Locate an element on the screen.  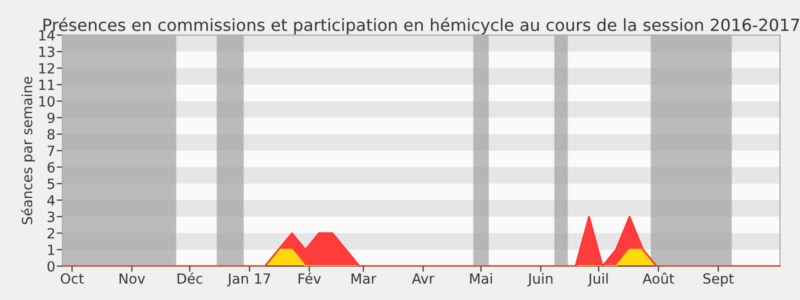
y-tick-label: 8 is located at coordinates (51, 134).